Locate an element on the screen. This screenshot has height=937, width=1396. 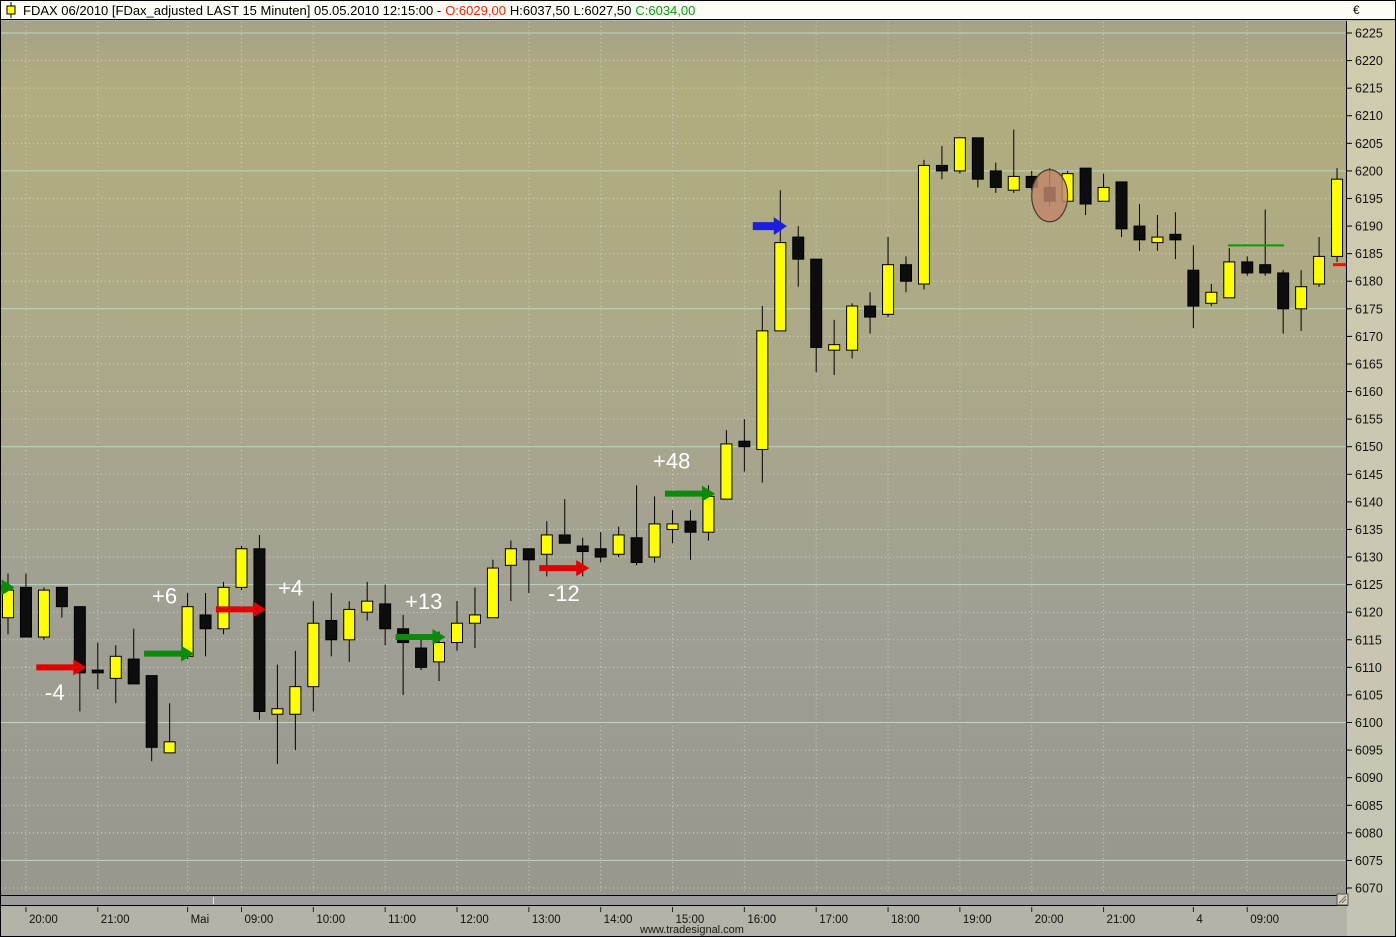
time-axis-label: 18:00 is located at coordinates (905, 920).